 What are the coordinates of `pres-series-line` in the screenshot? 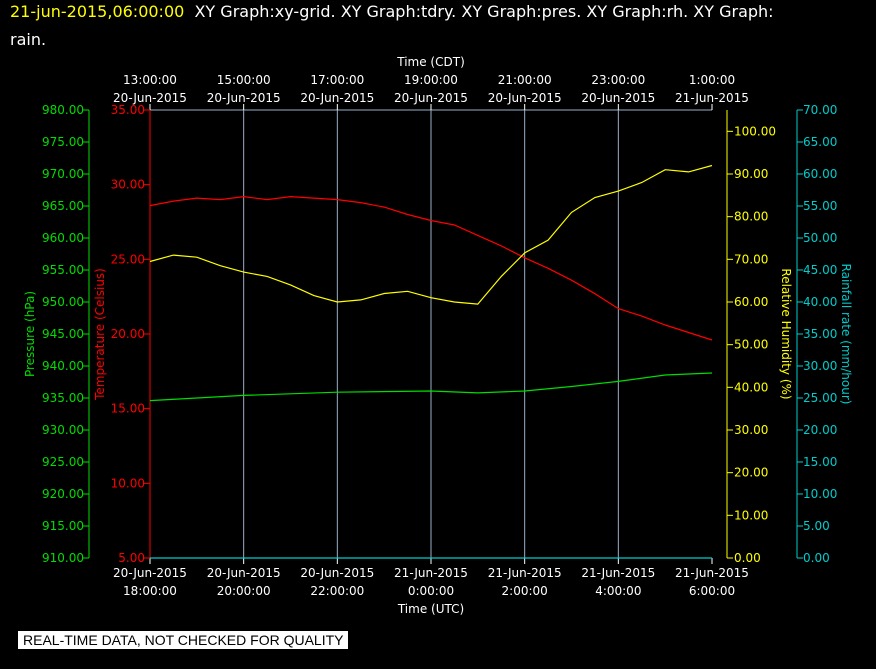 It's located at (431, 387).